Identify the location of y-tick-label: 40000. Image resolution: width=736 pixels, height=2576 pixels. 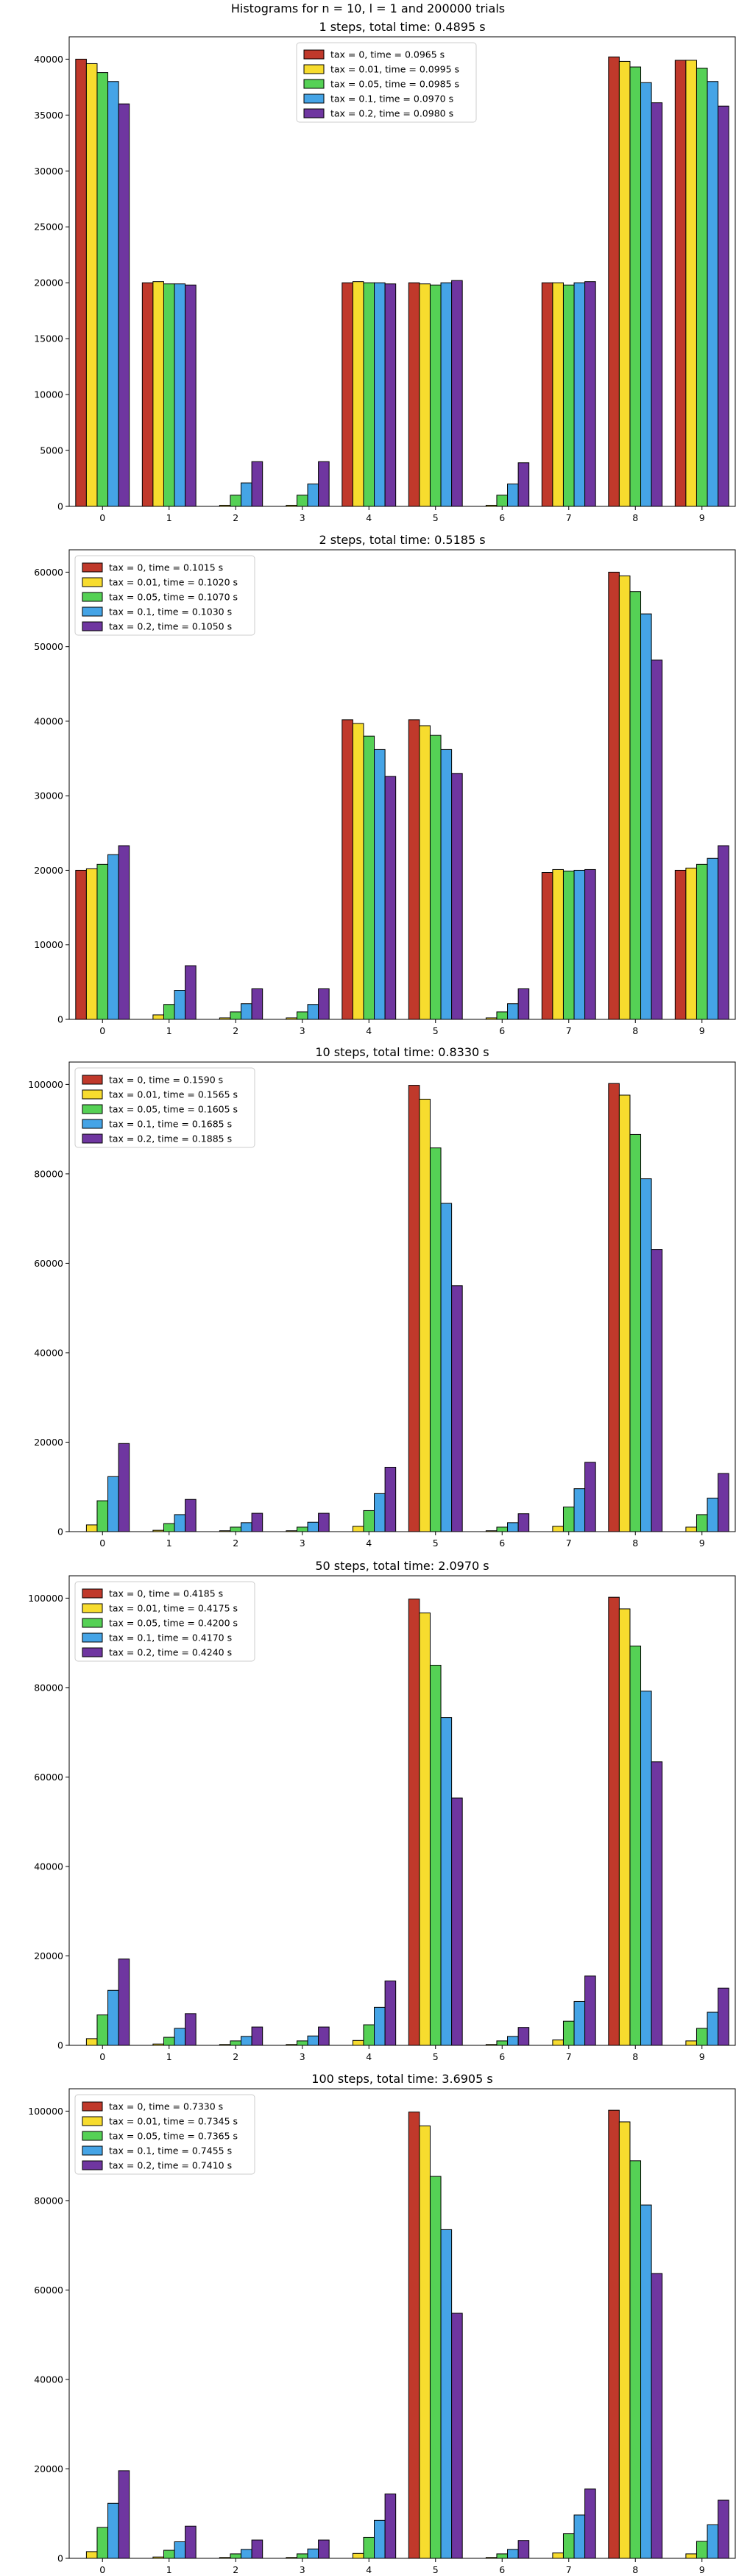
(48, 1352).